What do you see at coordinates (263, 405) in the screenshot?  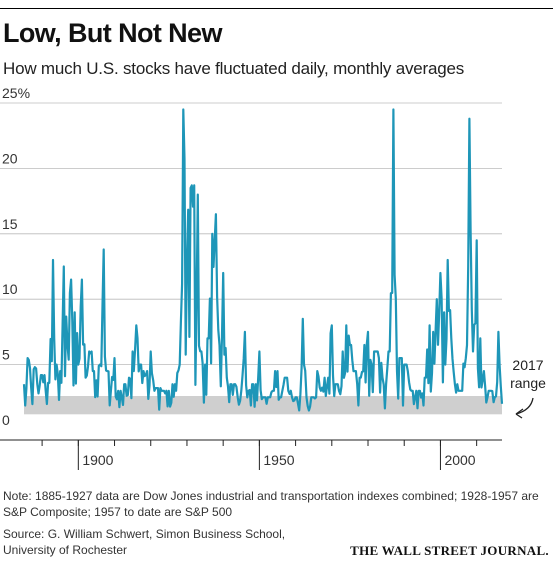 I see `range-band` at bounding box center [263, 405].